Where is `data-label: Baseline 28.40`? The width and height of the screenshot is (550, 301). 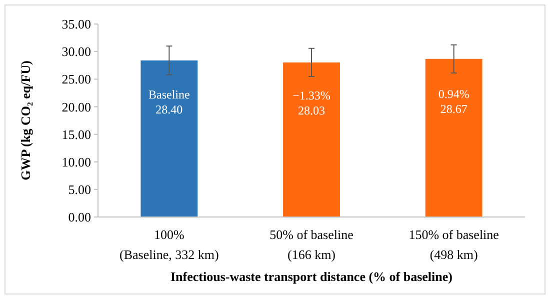
data-label: Baseline 28.40 is located at coordinates (169, 102).